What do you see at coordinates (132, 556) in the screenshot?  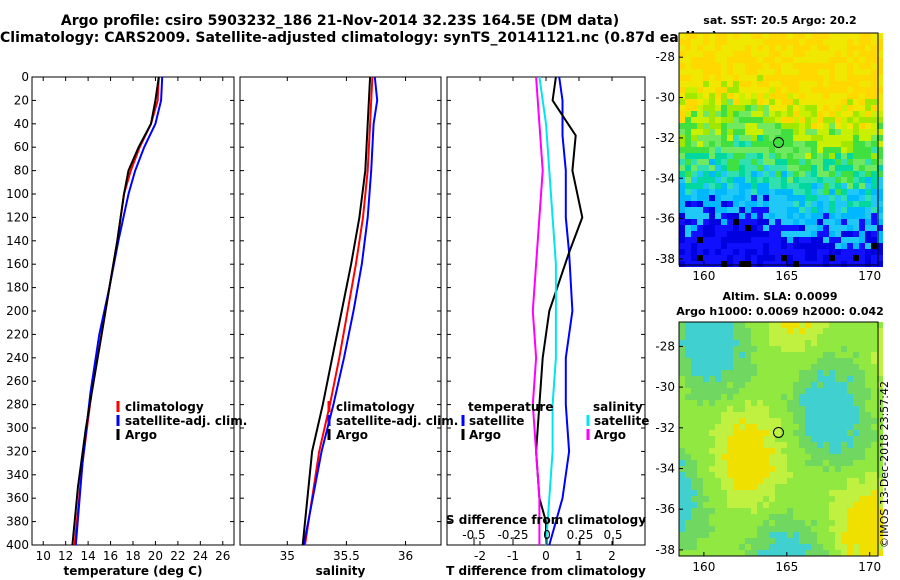 I see `x-tick-label-temperature: 18` at bounding box center [132, 556].